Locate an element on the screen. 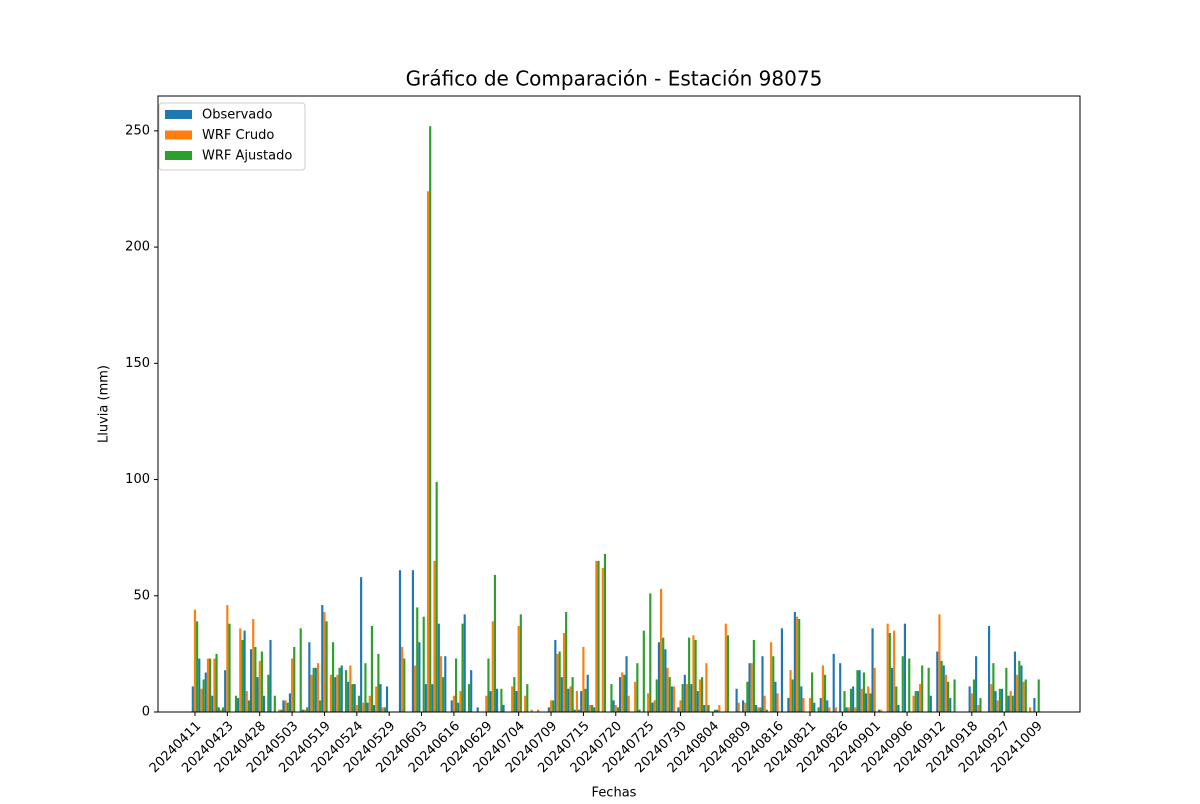  legend-swatch is located at coordinates (178, 114).